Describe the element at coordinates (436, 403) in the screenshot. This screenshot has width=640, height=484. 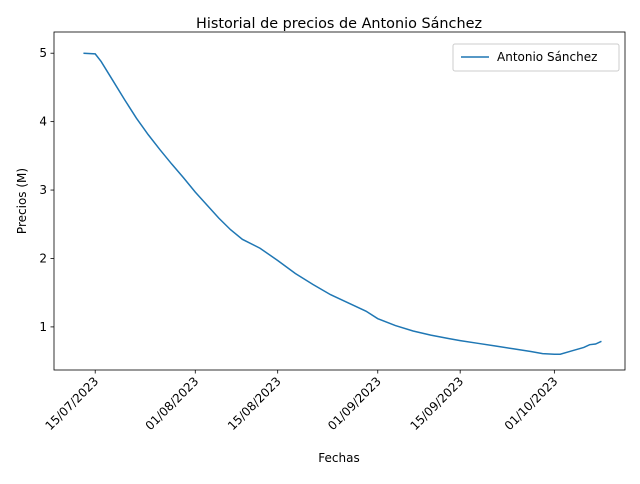
I see `x-tick-label: 15/09/2023` at that location.